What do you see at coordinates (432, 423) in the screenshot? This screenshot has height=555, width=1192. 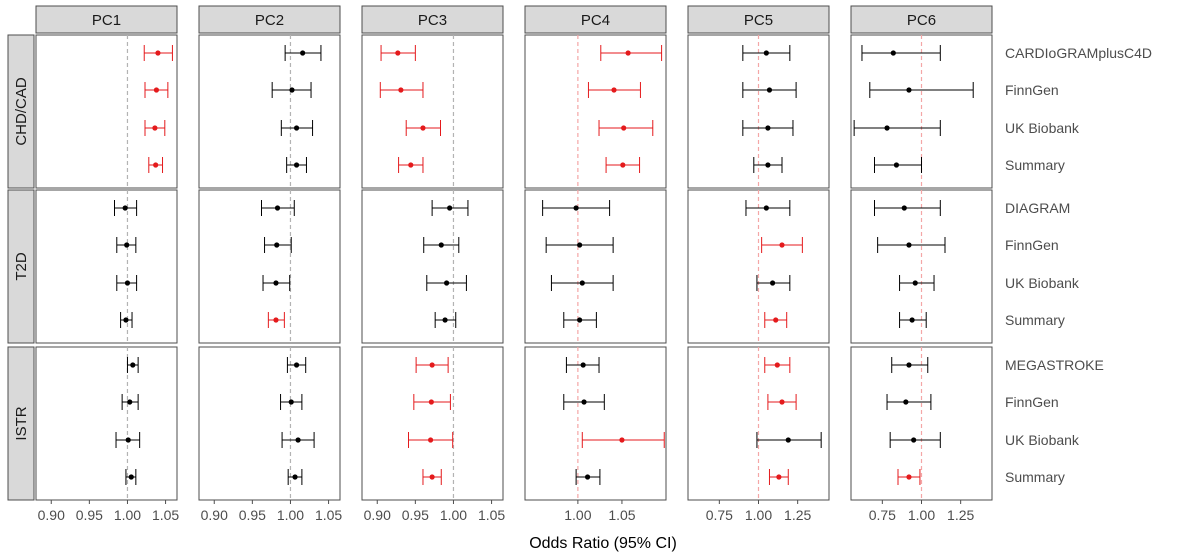 I see `panel-istr-pc3` at bounding box center [432, 423].